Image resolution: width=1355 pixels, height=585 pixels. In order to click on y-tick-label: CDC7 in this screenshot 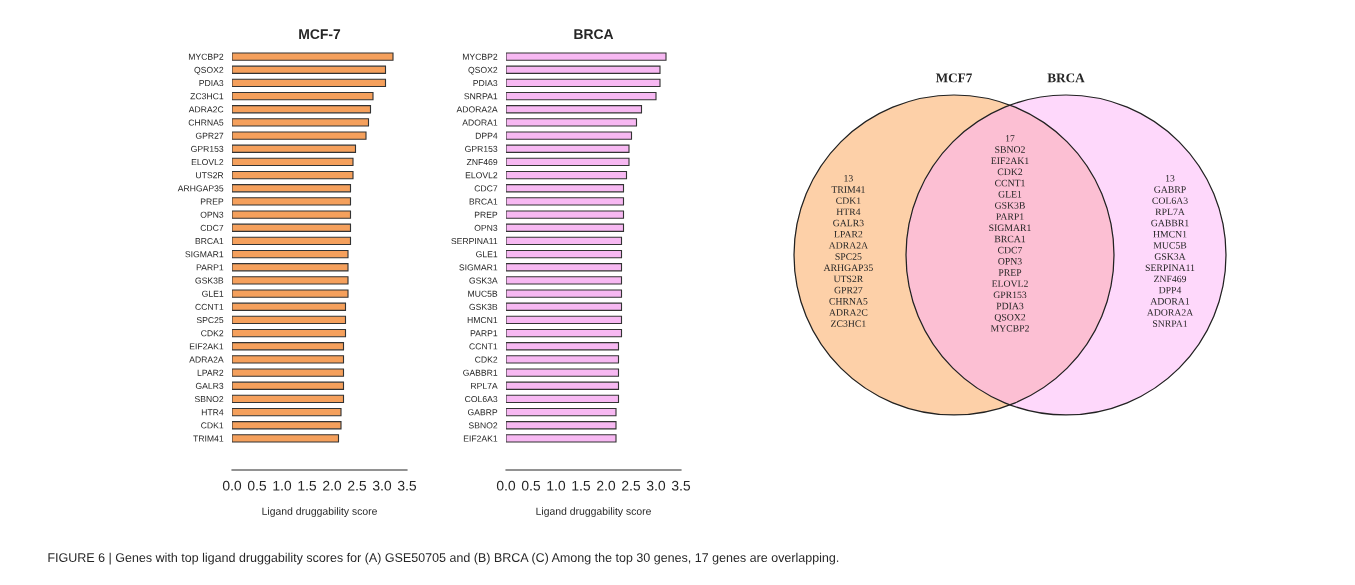, I will do `click(212, 227)`.